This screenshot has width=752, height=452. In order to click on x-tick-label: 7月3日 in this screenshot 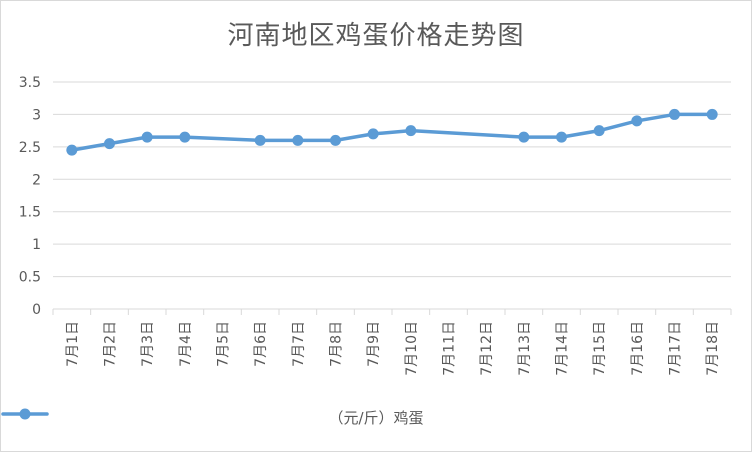, I will do `click(148, 344)`.